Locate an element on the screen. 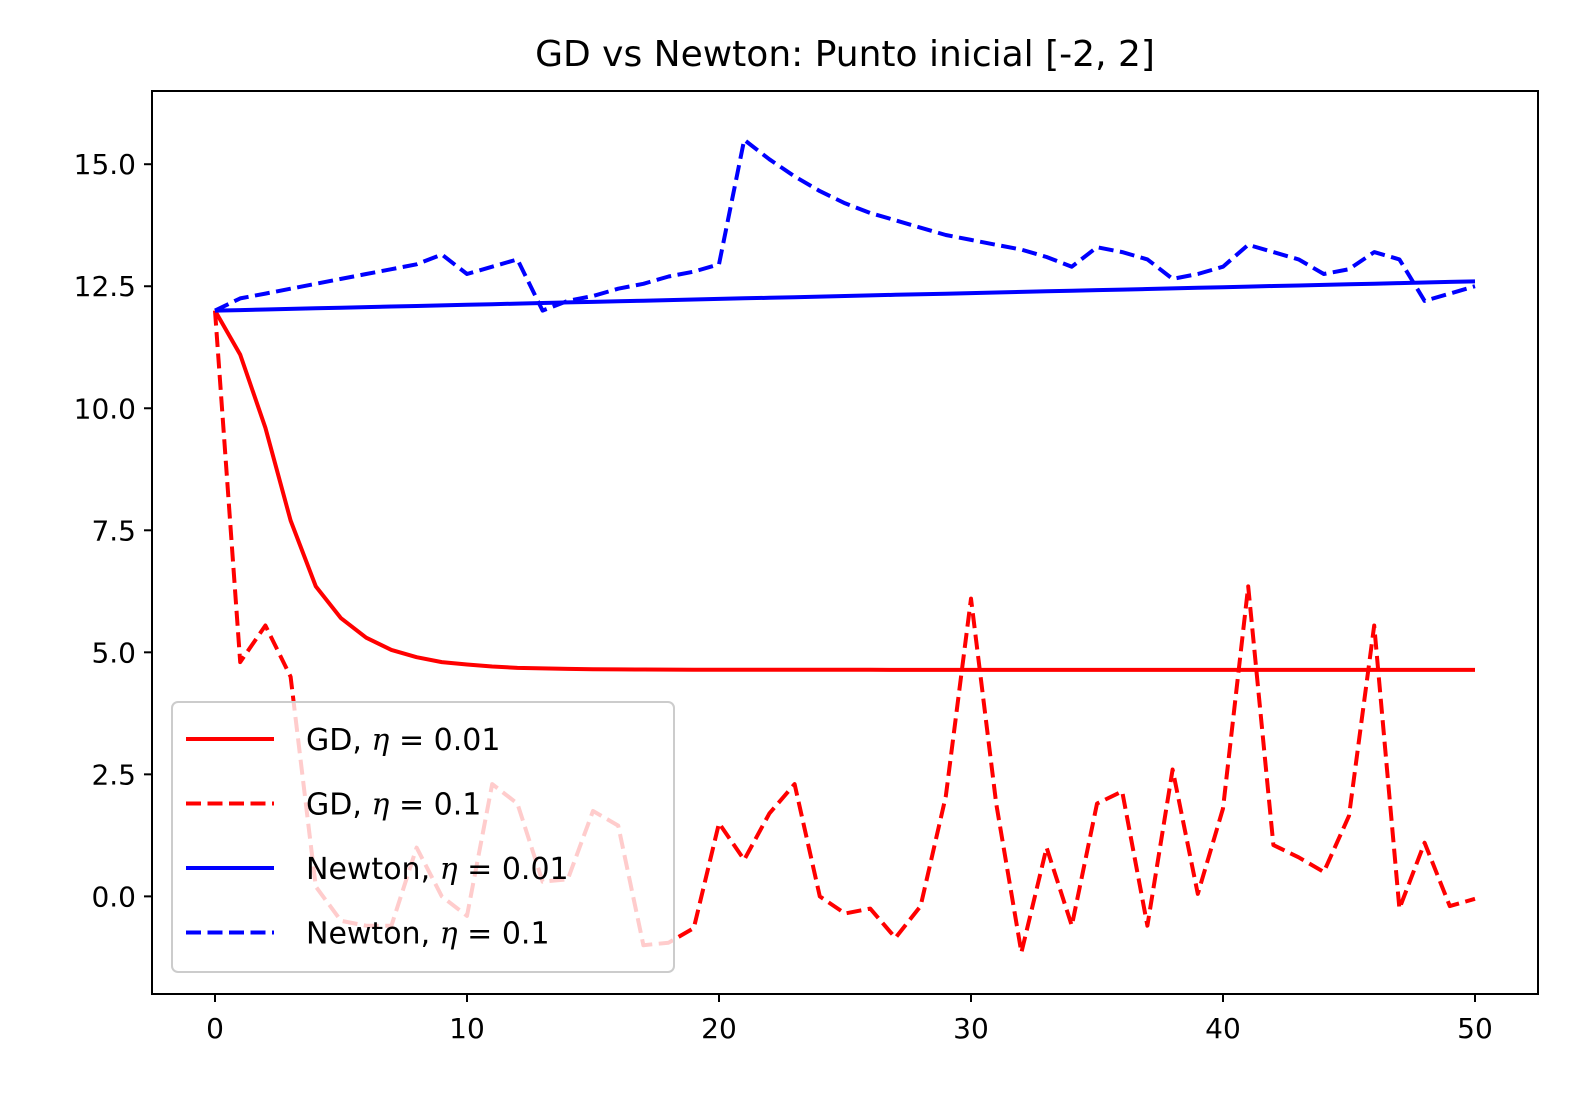  y-axis: 0.0 2.5 5.0 7.5 10.0 12.5 15.0 is located at coordinates (113, 530).